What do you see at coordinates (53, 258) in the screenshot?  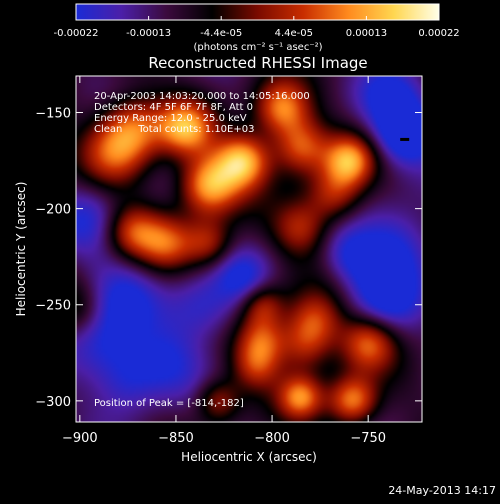 I see `y-tick-labels: −150 −200 −250 −300` at bounding box center [53, 258].